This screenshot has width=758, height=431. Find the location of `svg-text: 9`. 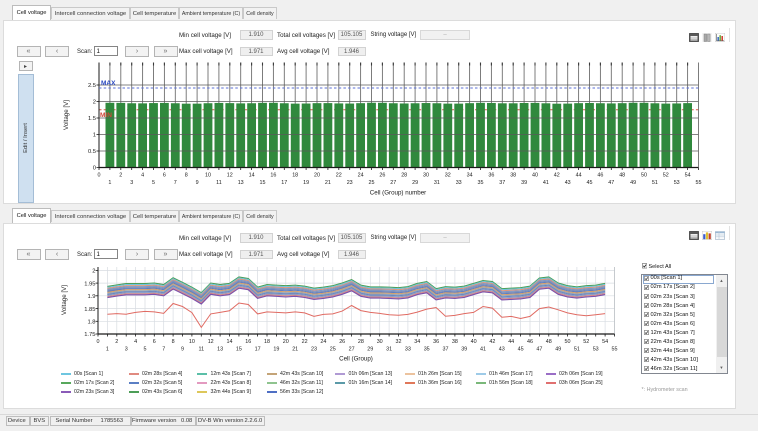

svg-text: 9 is located at coordinates (197, 183).